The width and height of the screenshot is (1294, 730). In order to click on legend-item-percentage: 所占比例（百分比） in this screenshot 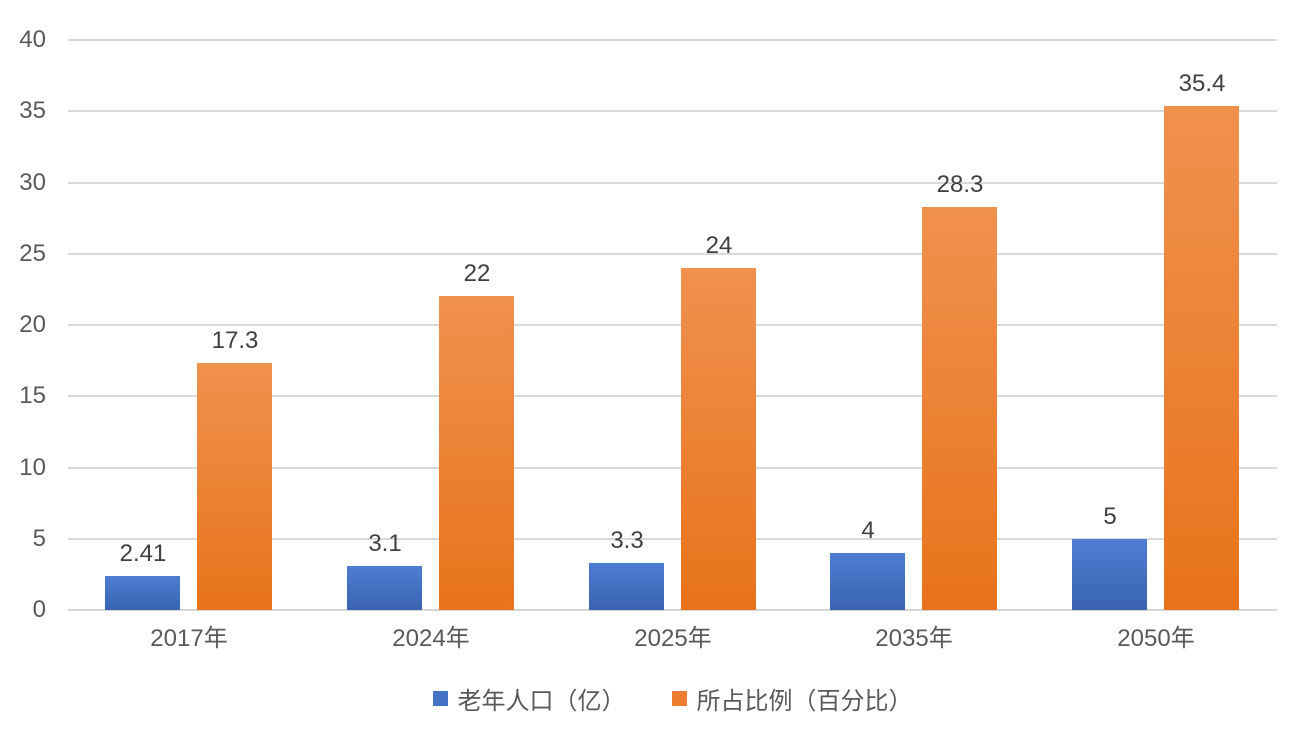, I will do `click(792, 698)`.